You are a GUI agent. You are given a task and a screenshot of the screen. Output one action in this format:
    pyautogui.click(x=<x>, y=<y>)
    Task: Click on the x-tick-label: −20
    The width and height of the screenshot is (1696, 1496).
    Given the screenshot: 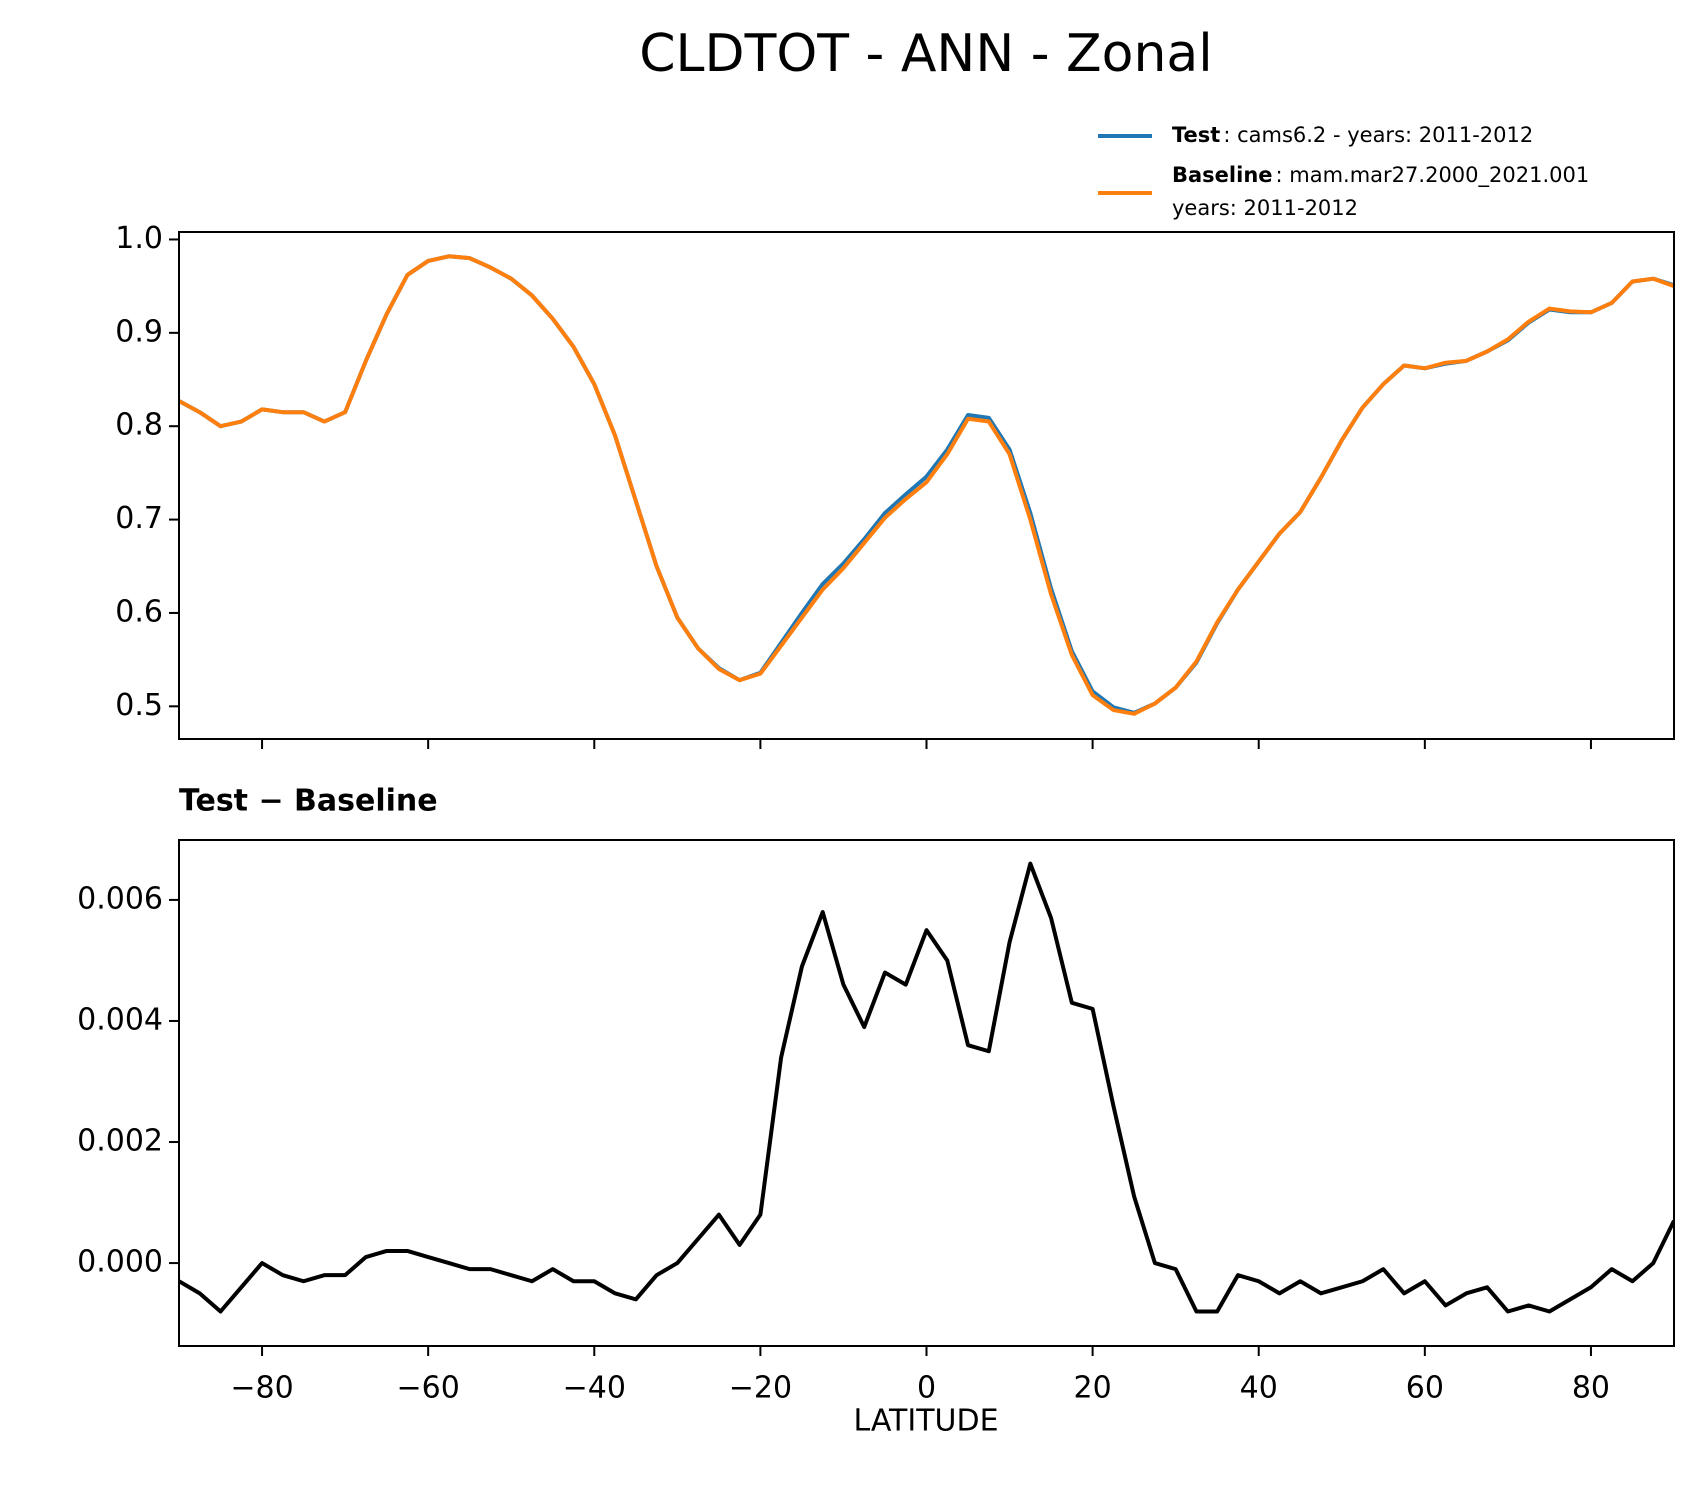 What is the action you would take?
    pyautogui.click(x=760, y=1388)
    